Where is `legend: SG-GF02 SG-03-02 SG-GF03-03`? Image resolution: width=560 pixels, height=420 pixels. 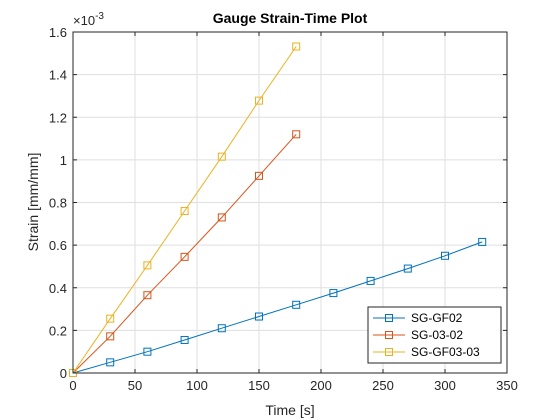
legend: SG-GF02 SG-03-02 SG-GF03-03 is located at coordinates (434, 335).